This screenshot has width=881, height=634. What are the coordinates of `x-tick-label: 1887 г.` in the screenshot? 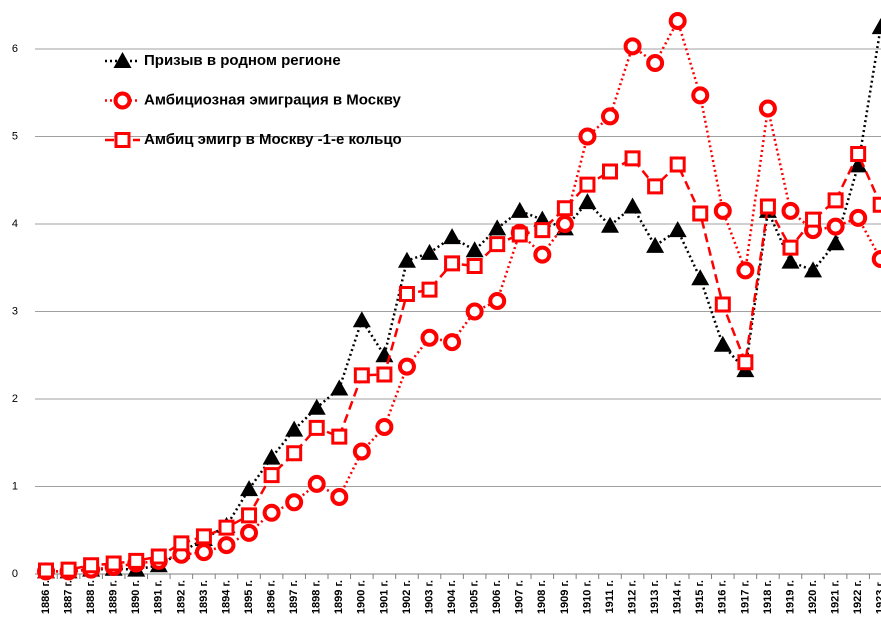 It's located at (68, 597).